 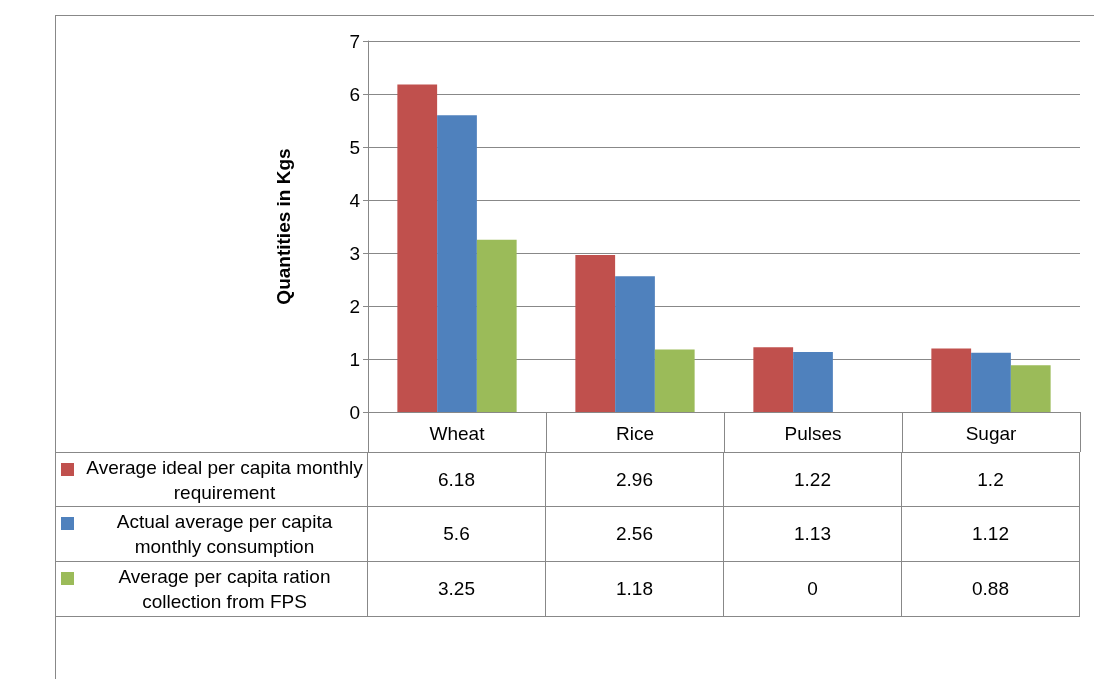 I want to click on y-tick-label: 0, so click(x=354, y=412).